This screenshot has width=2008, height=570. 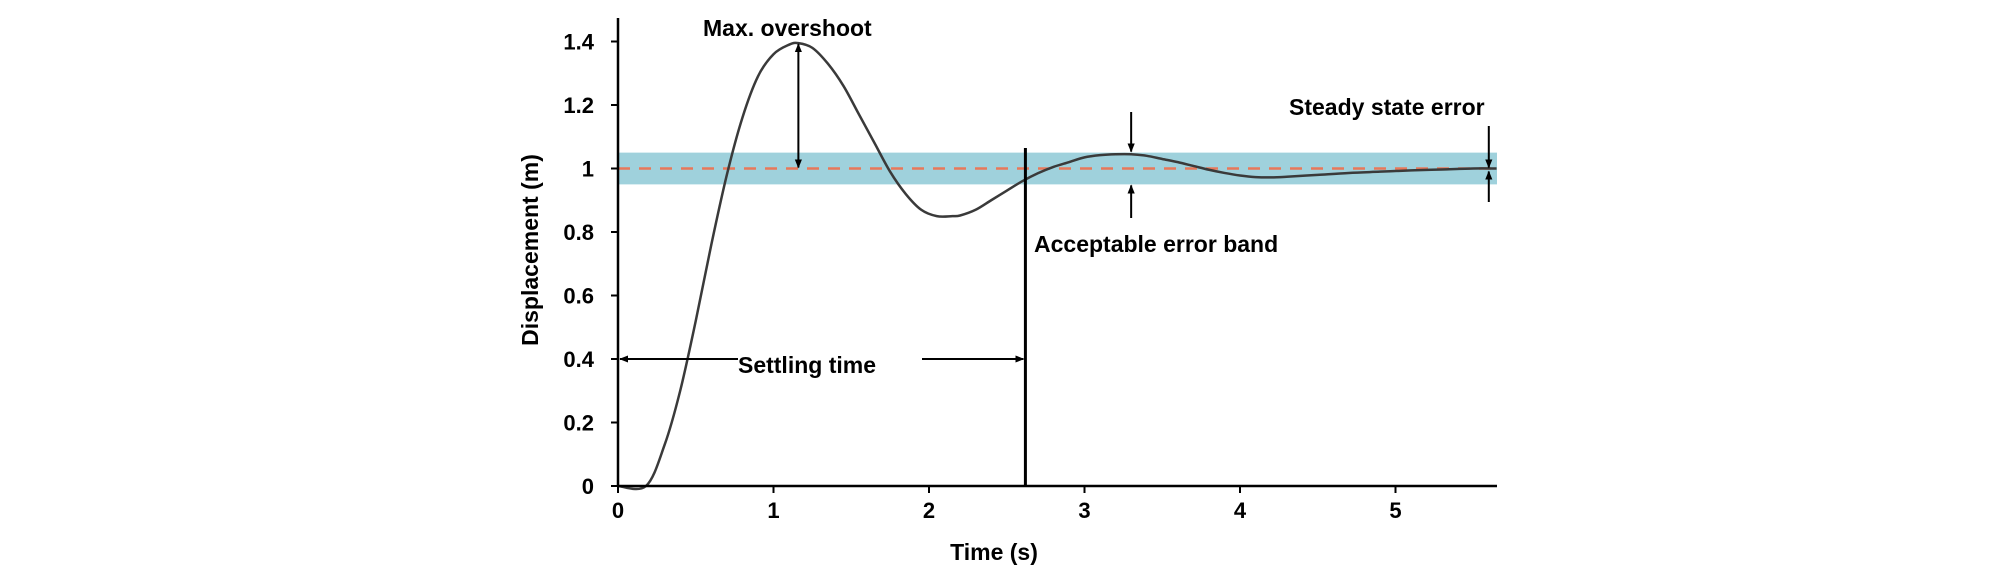 I want to click on y-ticks: 0 0.2 0.4 0.6 0.8 1 1.2 1.4, so click(x=590, y=264).